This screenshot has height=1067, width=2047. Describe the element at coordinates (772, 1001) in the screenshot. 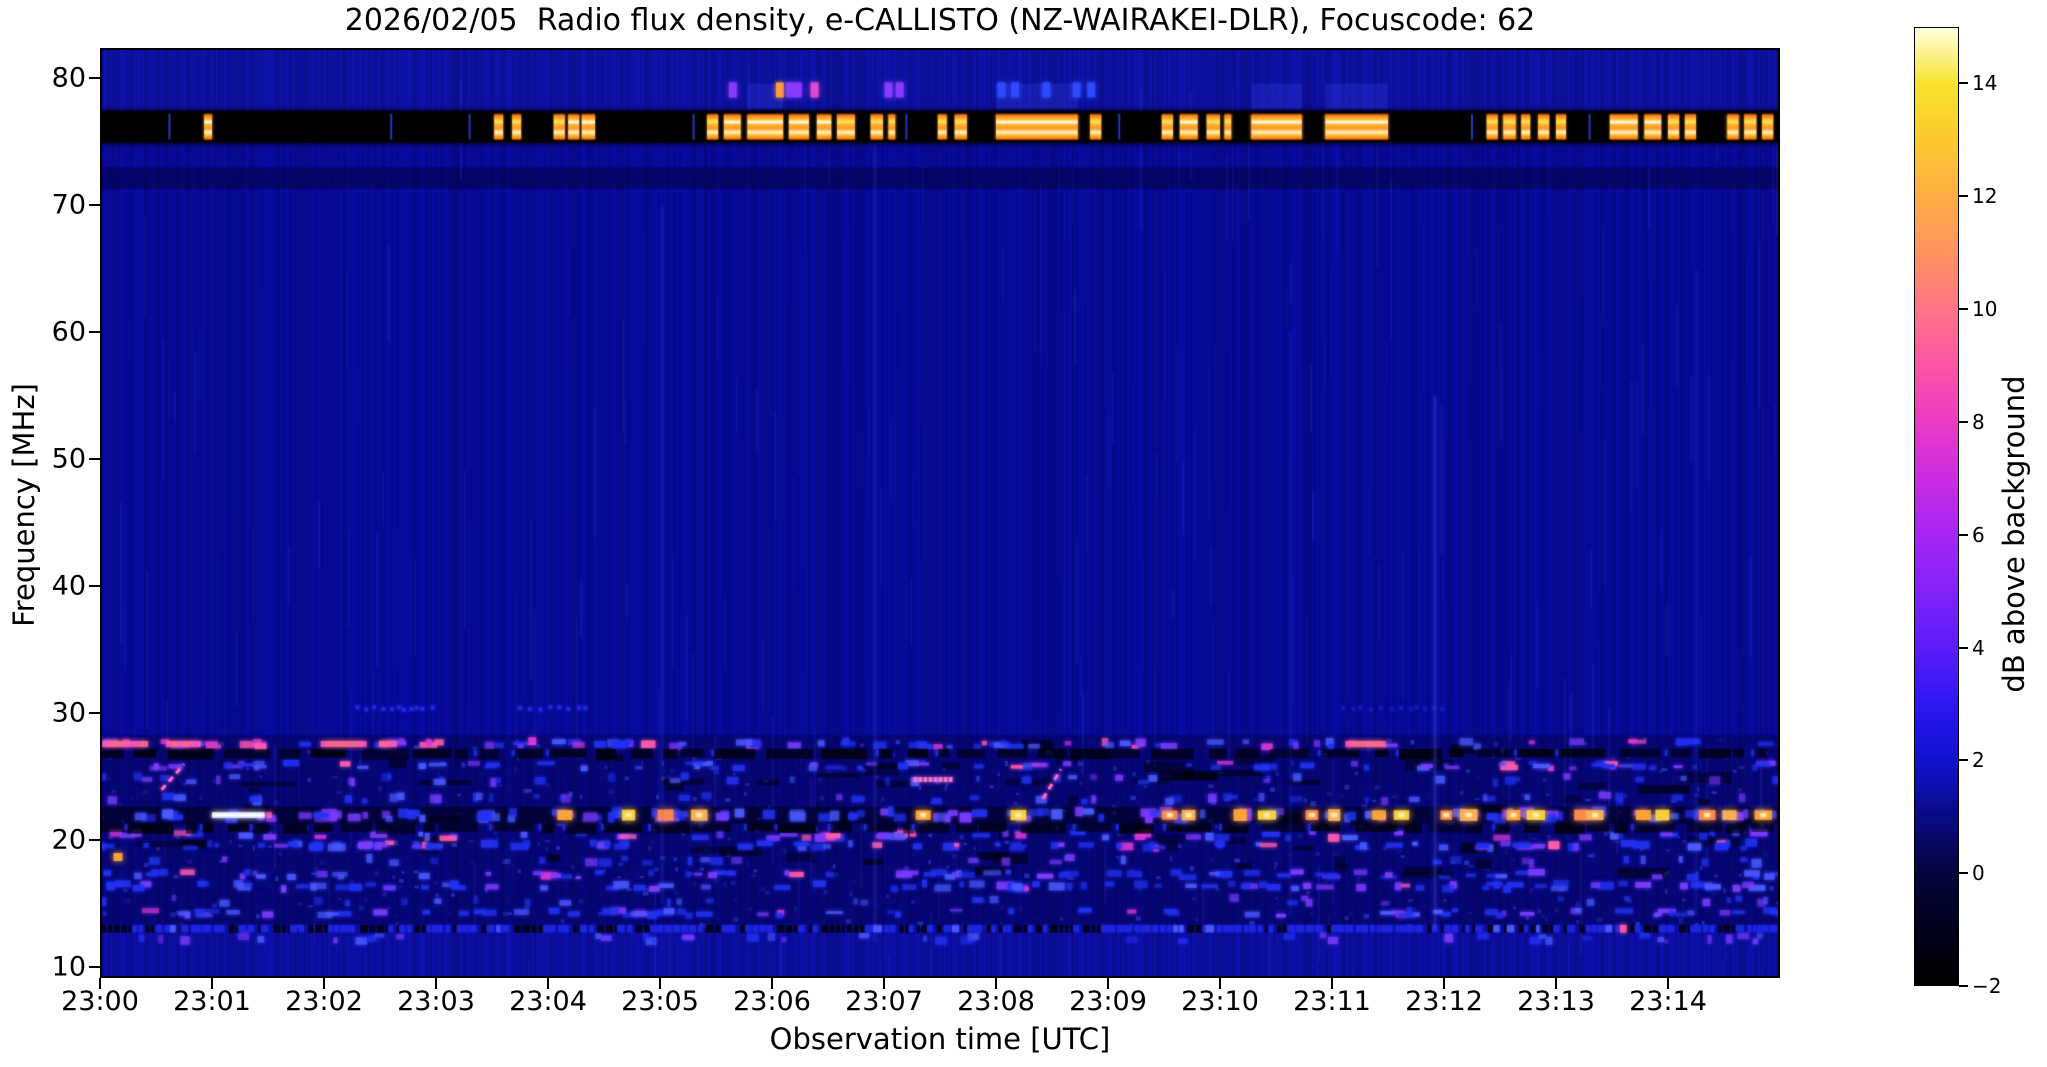

I see `x-tick-label: 23:06` at that location.